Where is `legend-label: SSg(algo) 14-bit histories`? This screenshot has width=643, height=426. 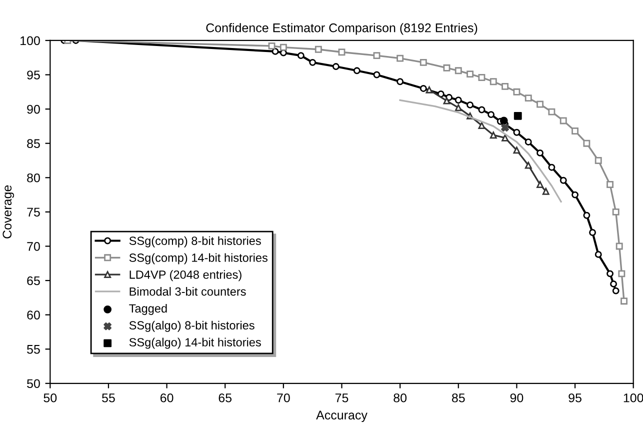
legend-label: SSg(algo) 14-bit histories is located at coordinates (195, 343).